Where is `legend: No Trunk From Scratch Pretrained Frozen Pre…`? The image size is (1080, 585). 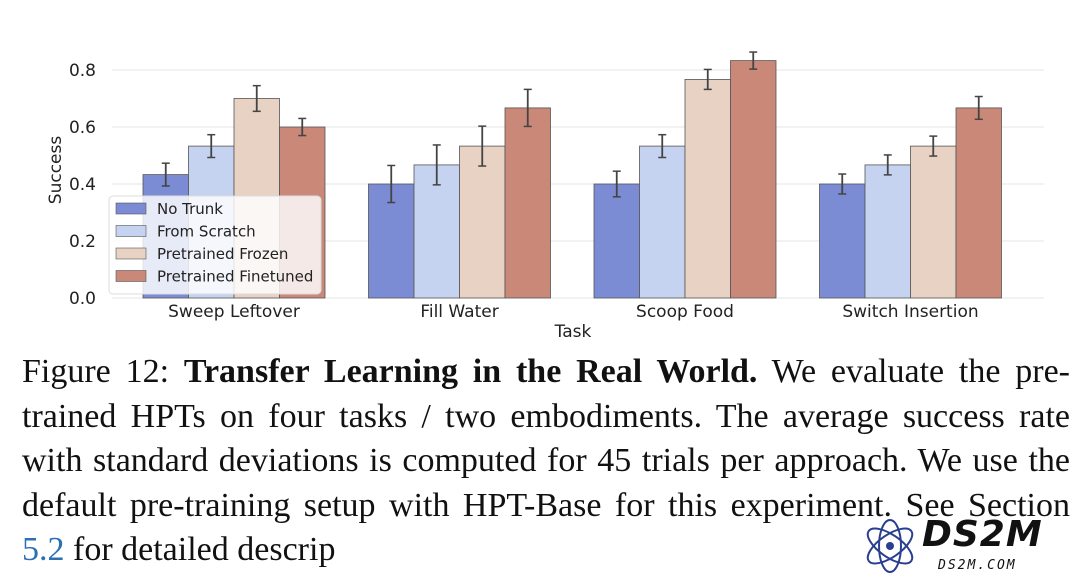
legend: No Trunk From Scratch Pretrained Frozen Pre… is located at coordinates (215, 245).